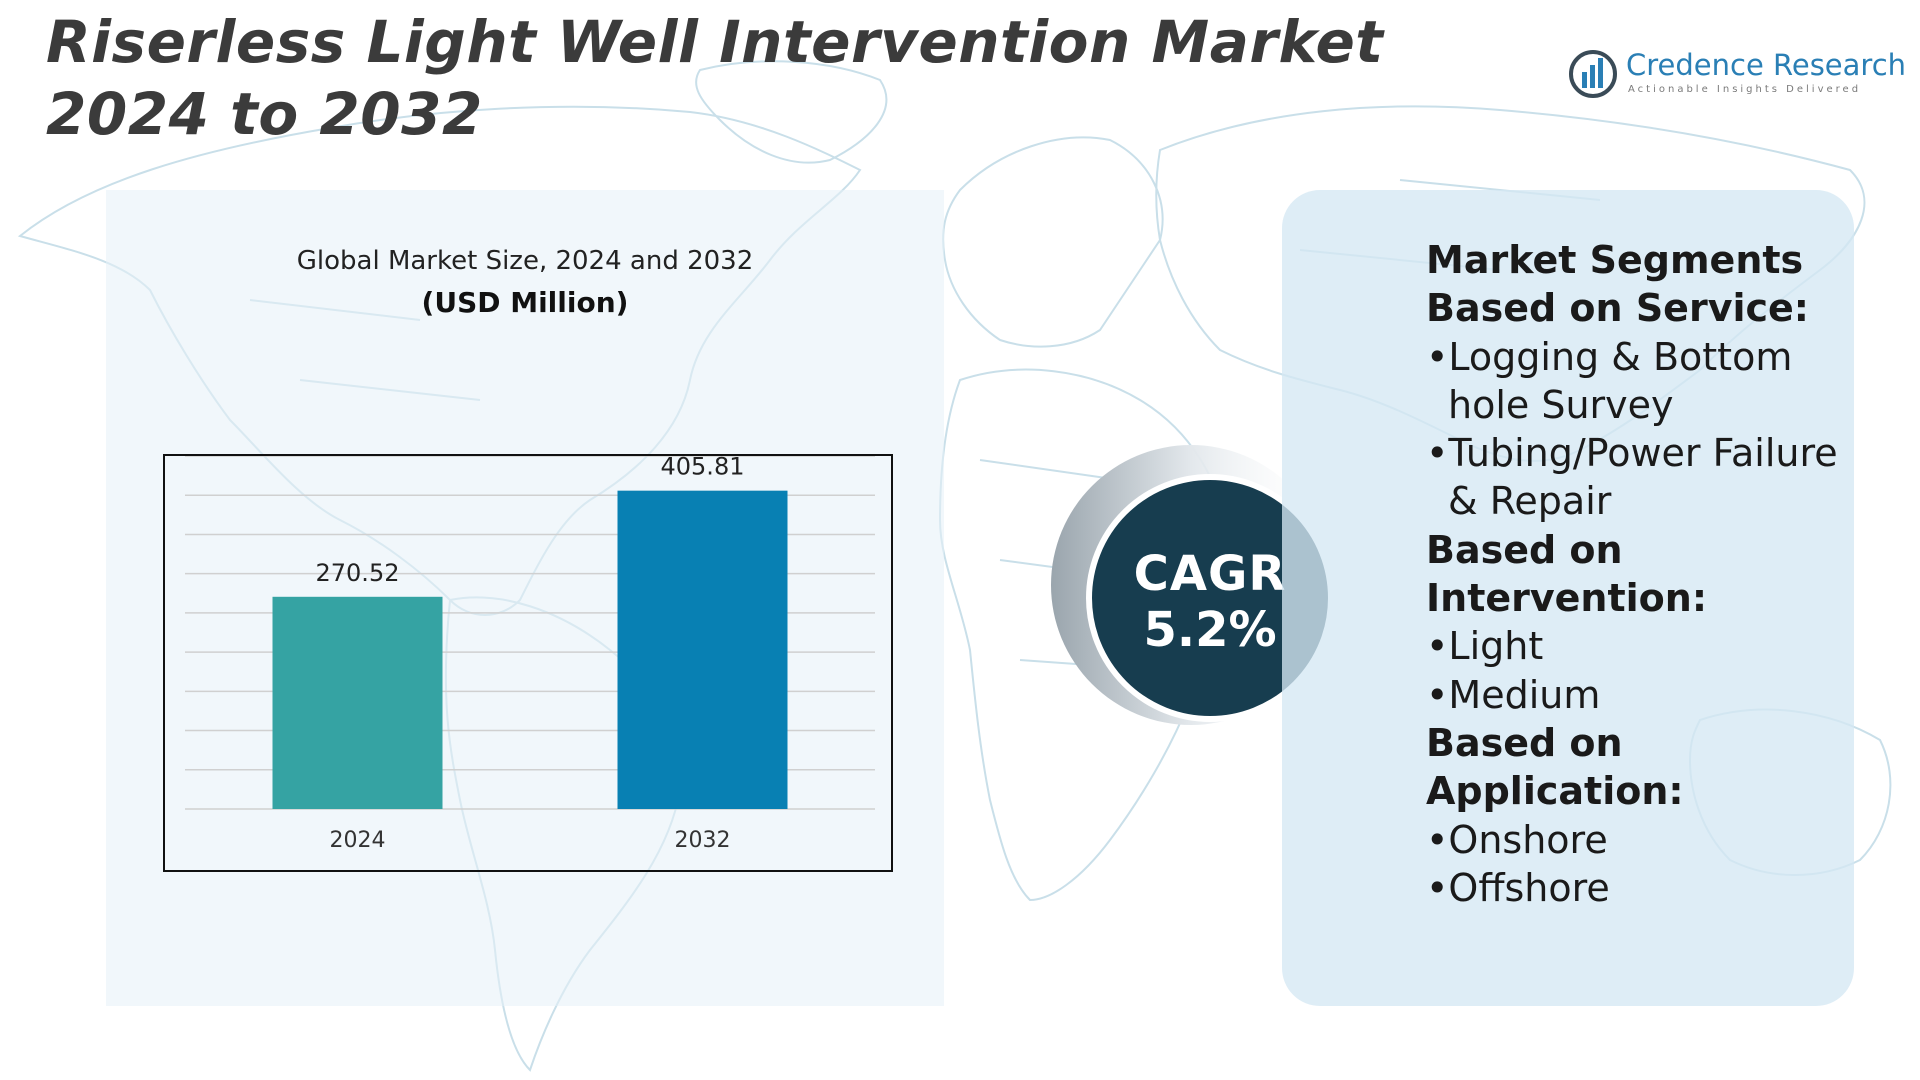 This screenshot has height=1080, width=1920. I want to click on chart-unit-label: (USD Million), so click(525, 302).